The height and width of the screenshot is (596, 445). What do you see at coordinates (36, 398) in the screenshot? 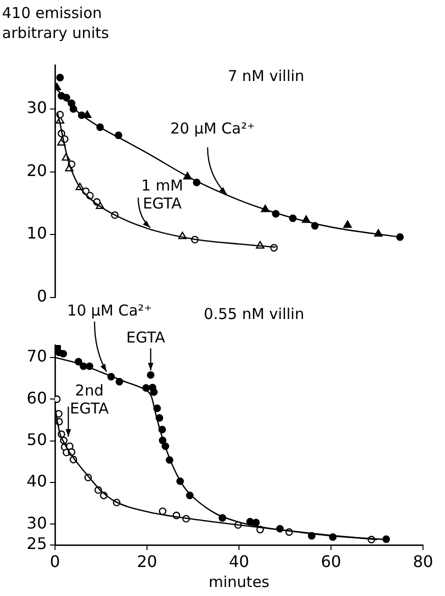
I see `y-tick-label: 60` at bounding box center [36, 398].